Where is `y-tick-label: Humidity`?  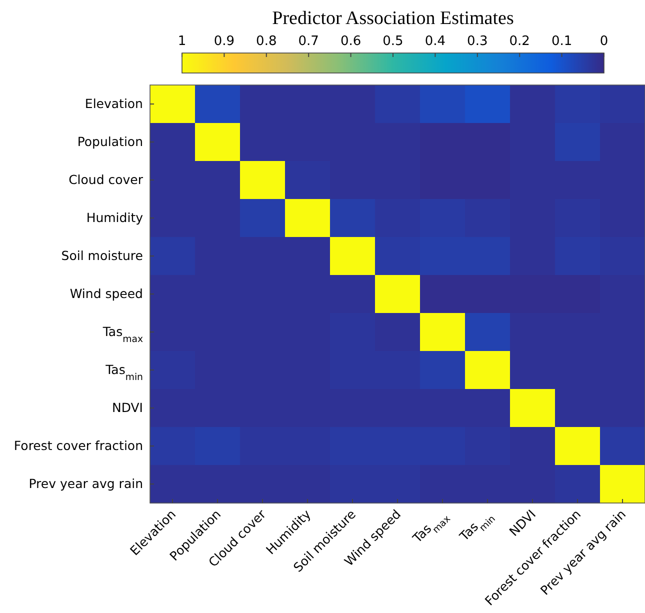
y-tick-label: Humidity is located at coordinates (115, 217).